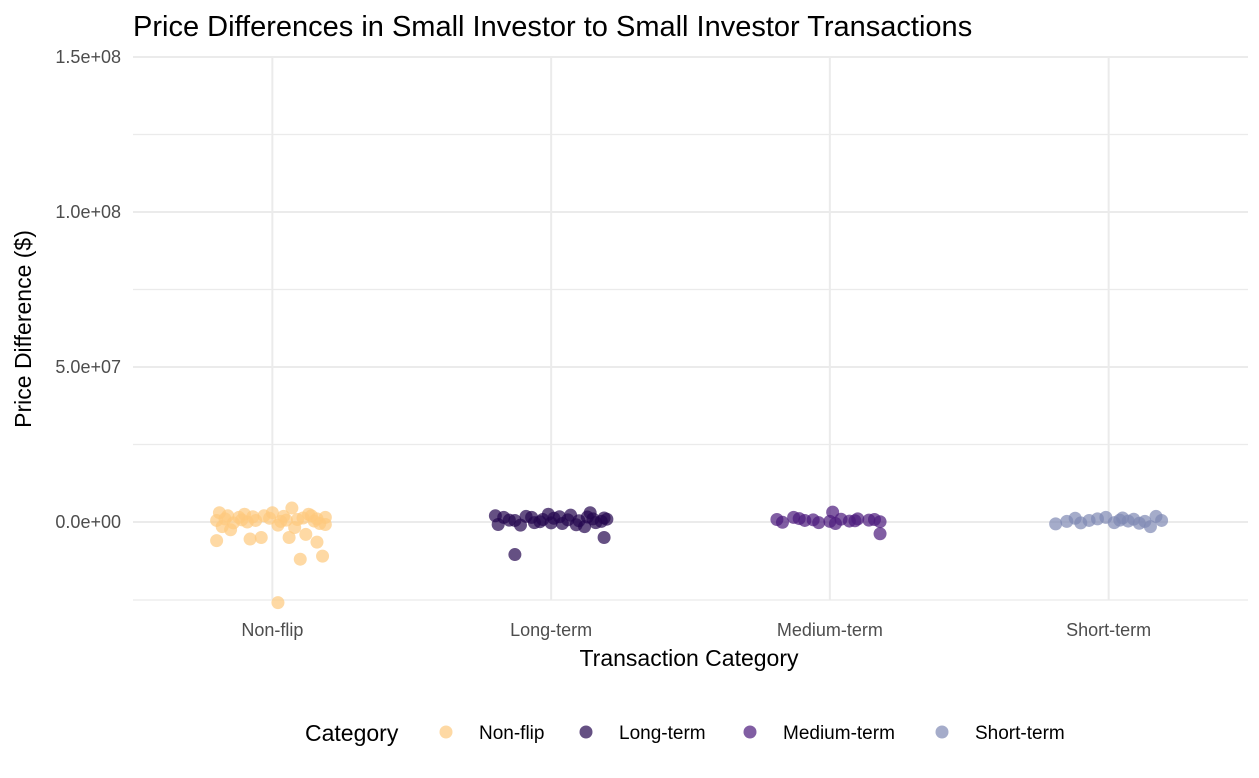  I want to click on y-tick-label: 0.0e+00, so click(88, 522).